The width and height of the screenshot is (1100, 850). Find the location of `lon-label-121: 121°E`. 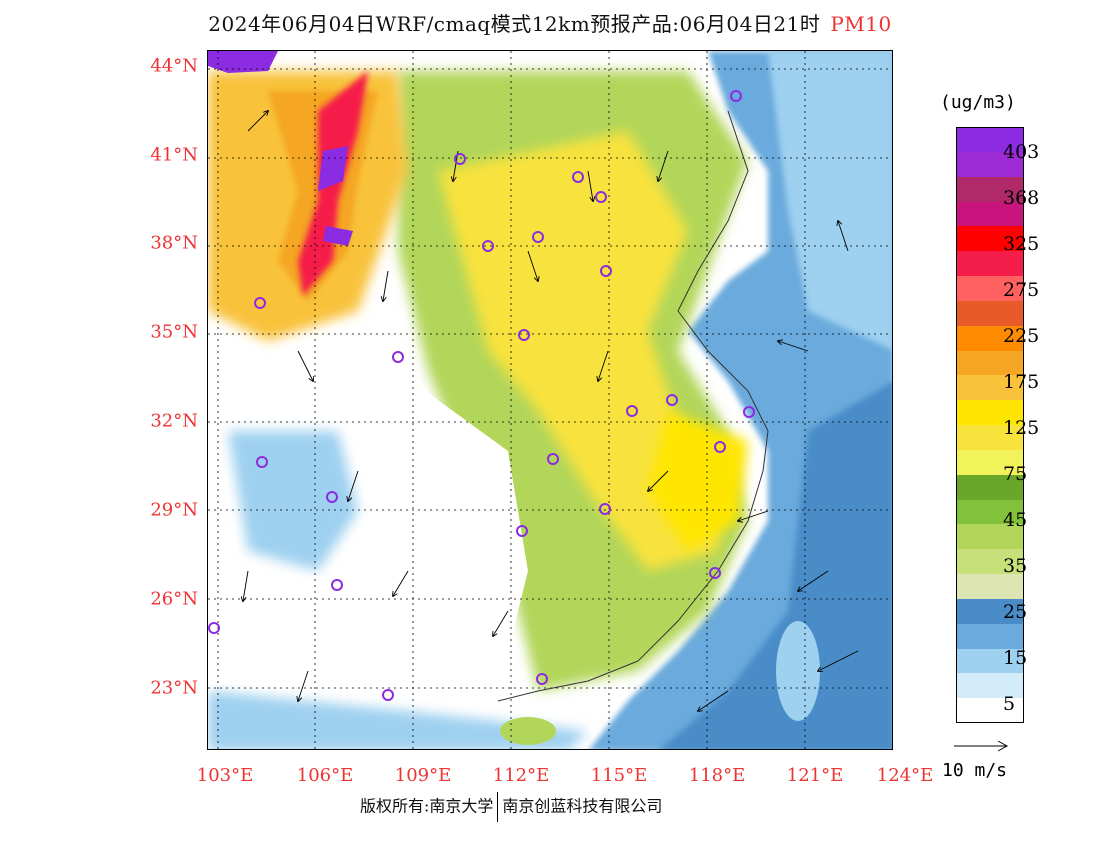

lon-label-121: 121°E is located at coordinates (815, 775).